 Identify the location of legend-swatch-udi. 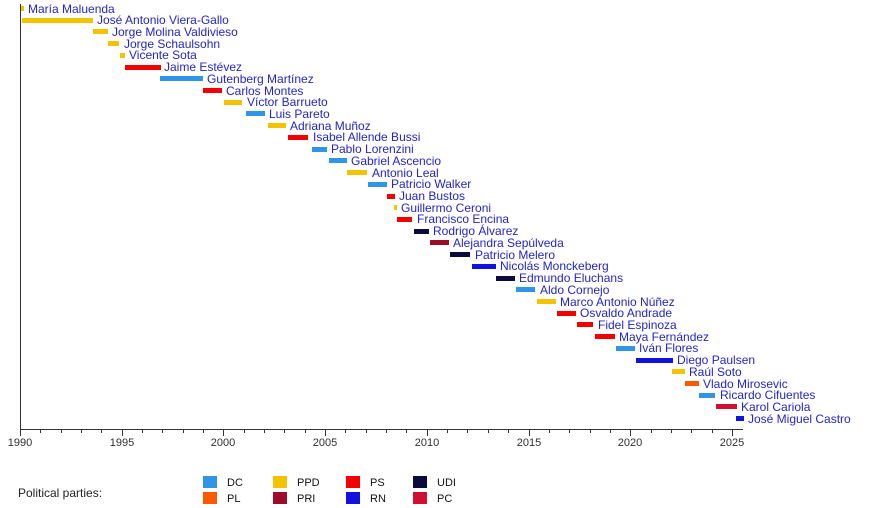
(420, 482).